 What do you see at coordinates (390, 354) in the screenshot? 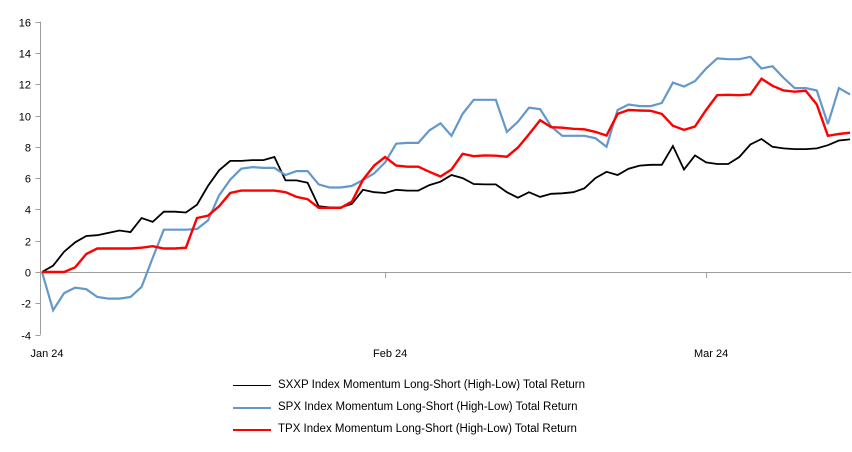
I see `svg-text: Feb 24` at bounding box center [390, 354].